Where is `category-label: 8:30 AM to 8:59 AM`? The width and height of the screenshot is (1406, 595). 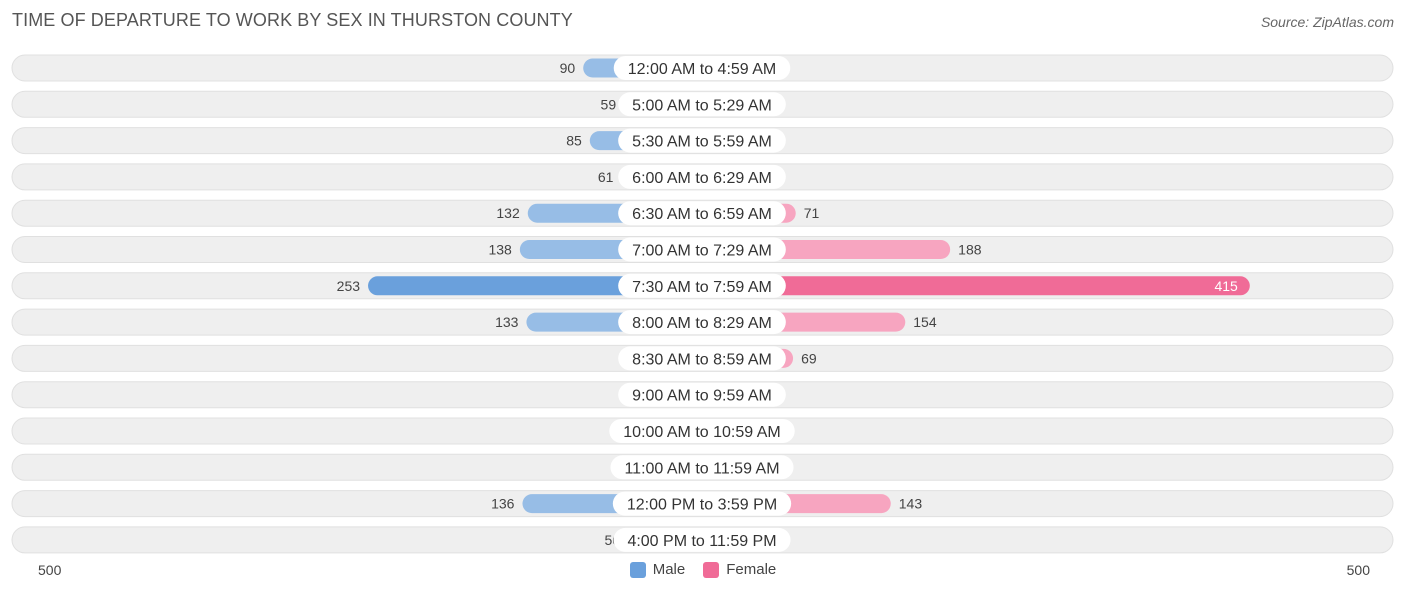
category-label: 8:30 AM to 8:59 AM is located at coordinates (702, 359).